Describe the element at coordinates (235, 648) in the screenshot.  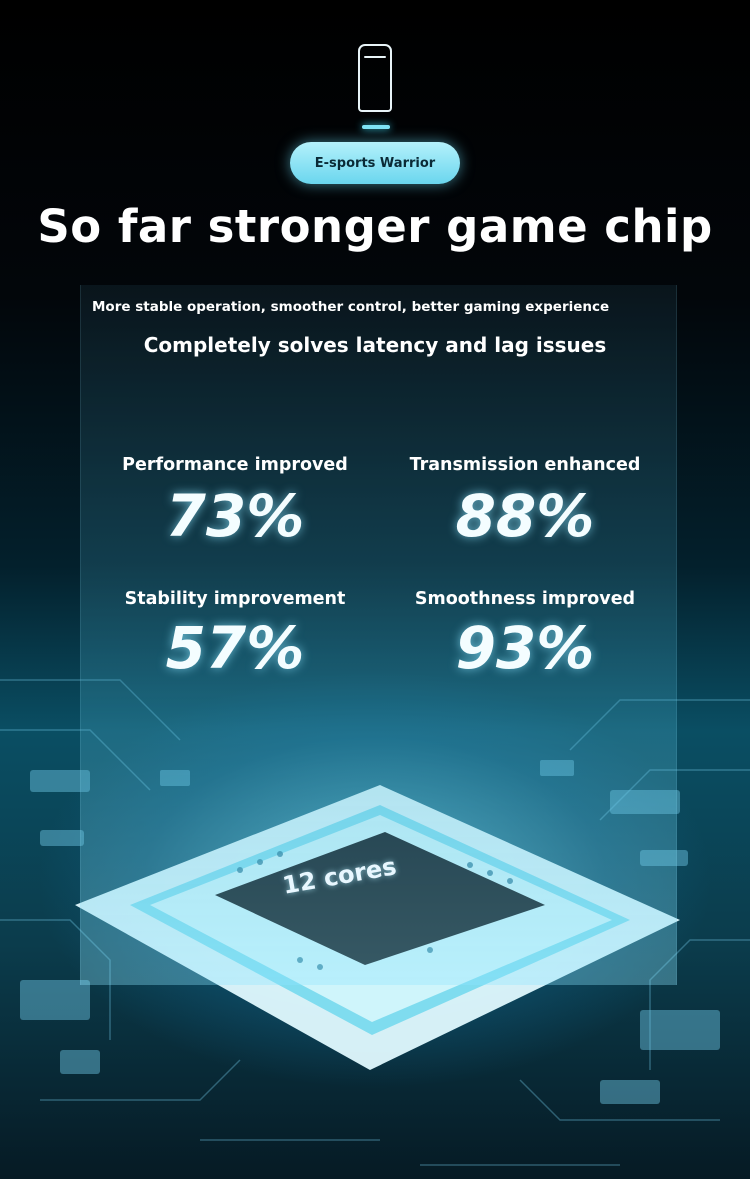
I see `stat-value-stability: 57%` at that location.